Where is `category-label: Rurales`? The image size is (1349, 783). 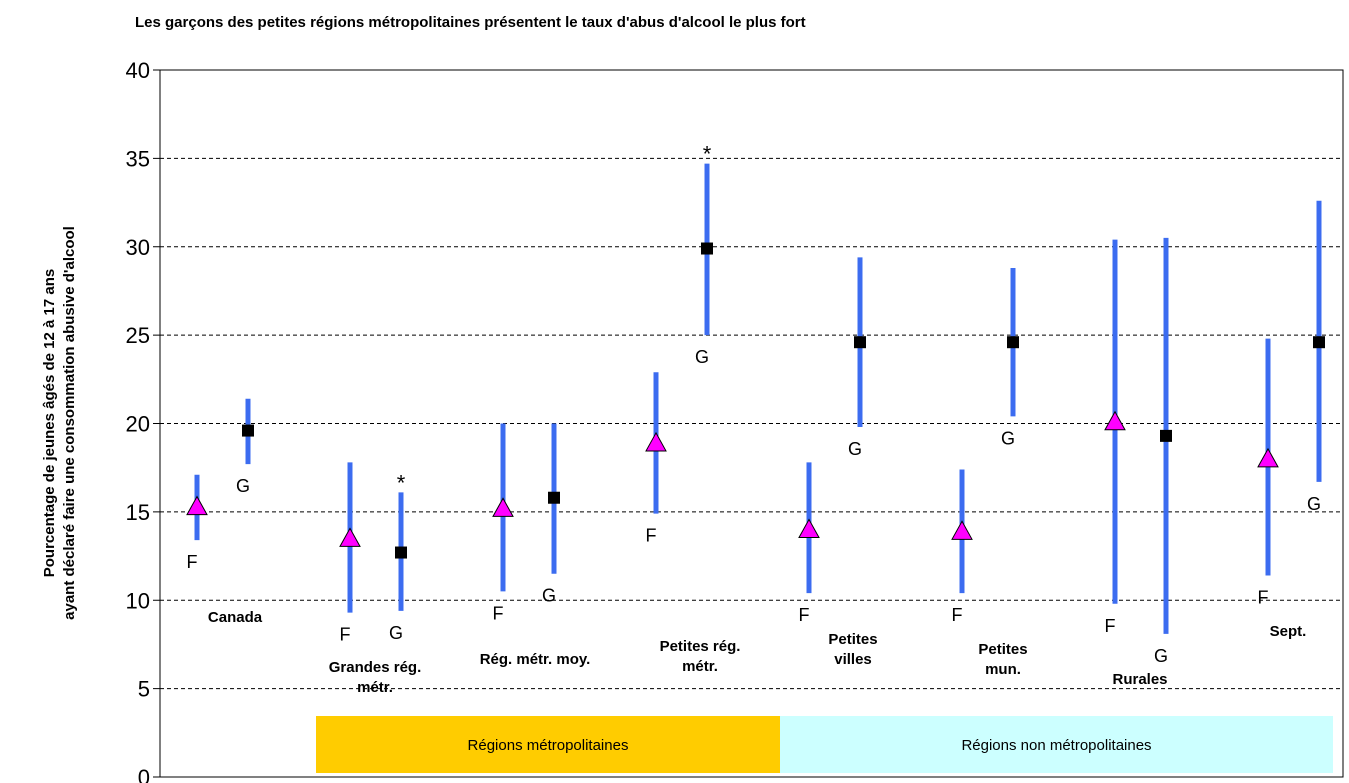
category-label: Rurales is located at coordinates (1140, 679).